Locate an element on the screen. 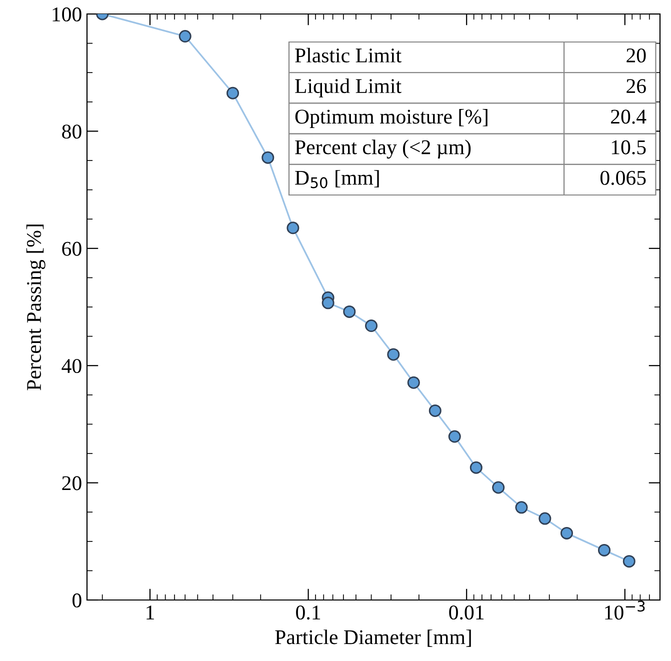 This screenshot has width=671, height=661. y-tick-label: 20 is located at coordinates (72, 483).